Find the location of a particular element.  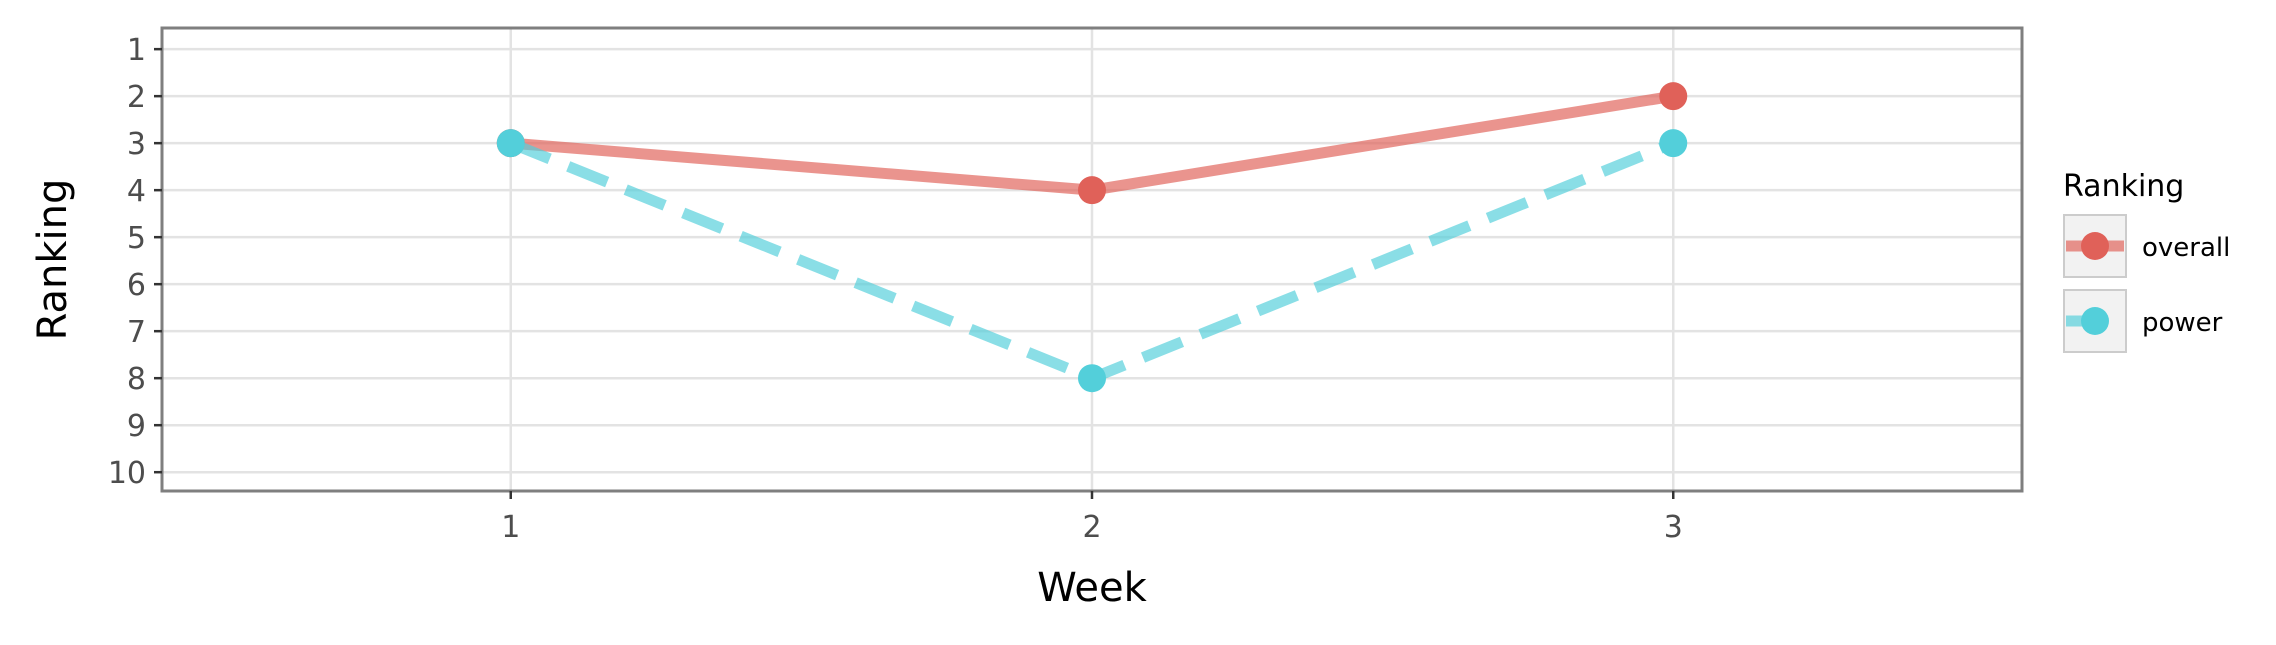

x-axis: 1 2 3 is located at coordinates (1092, 518).